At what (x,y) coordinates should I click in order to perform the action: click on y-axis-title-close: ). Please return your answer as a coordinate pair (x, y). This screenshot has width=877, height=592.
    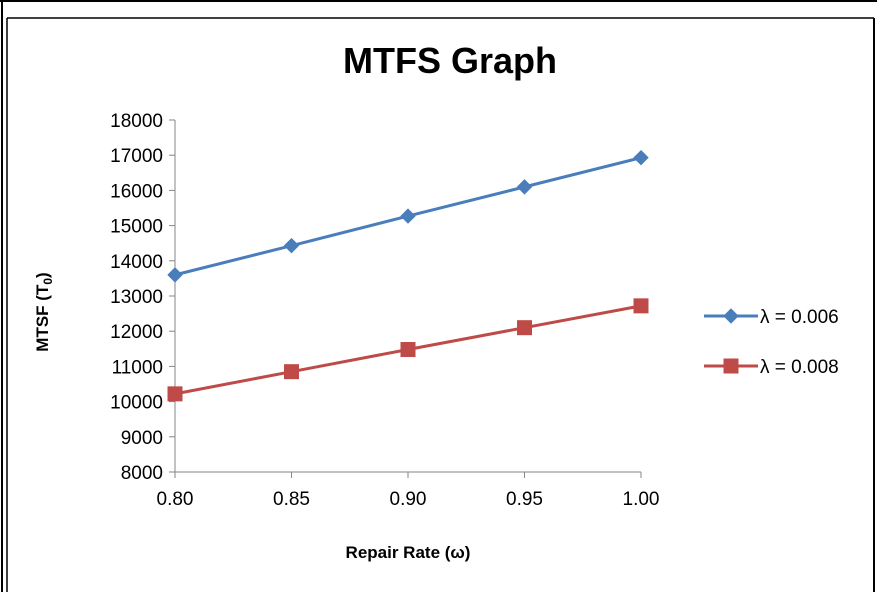
    Looking at the image, I should click on (42, 275).